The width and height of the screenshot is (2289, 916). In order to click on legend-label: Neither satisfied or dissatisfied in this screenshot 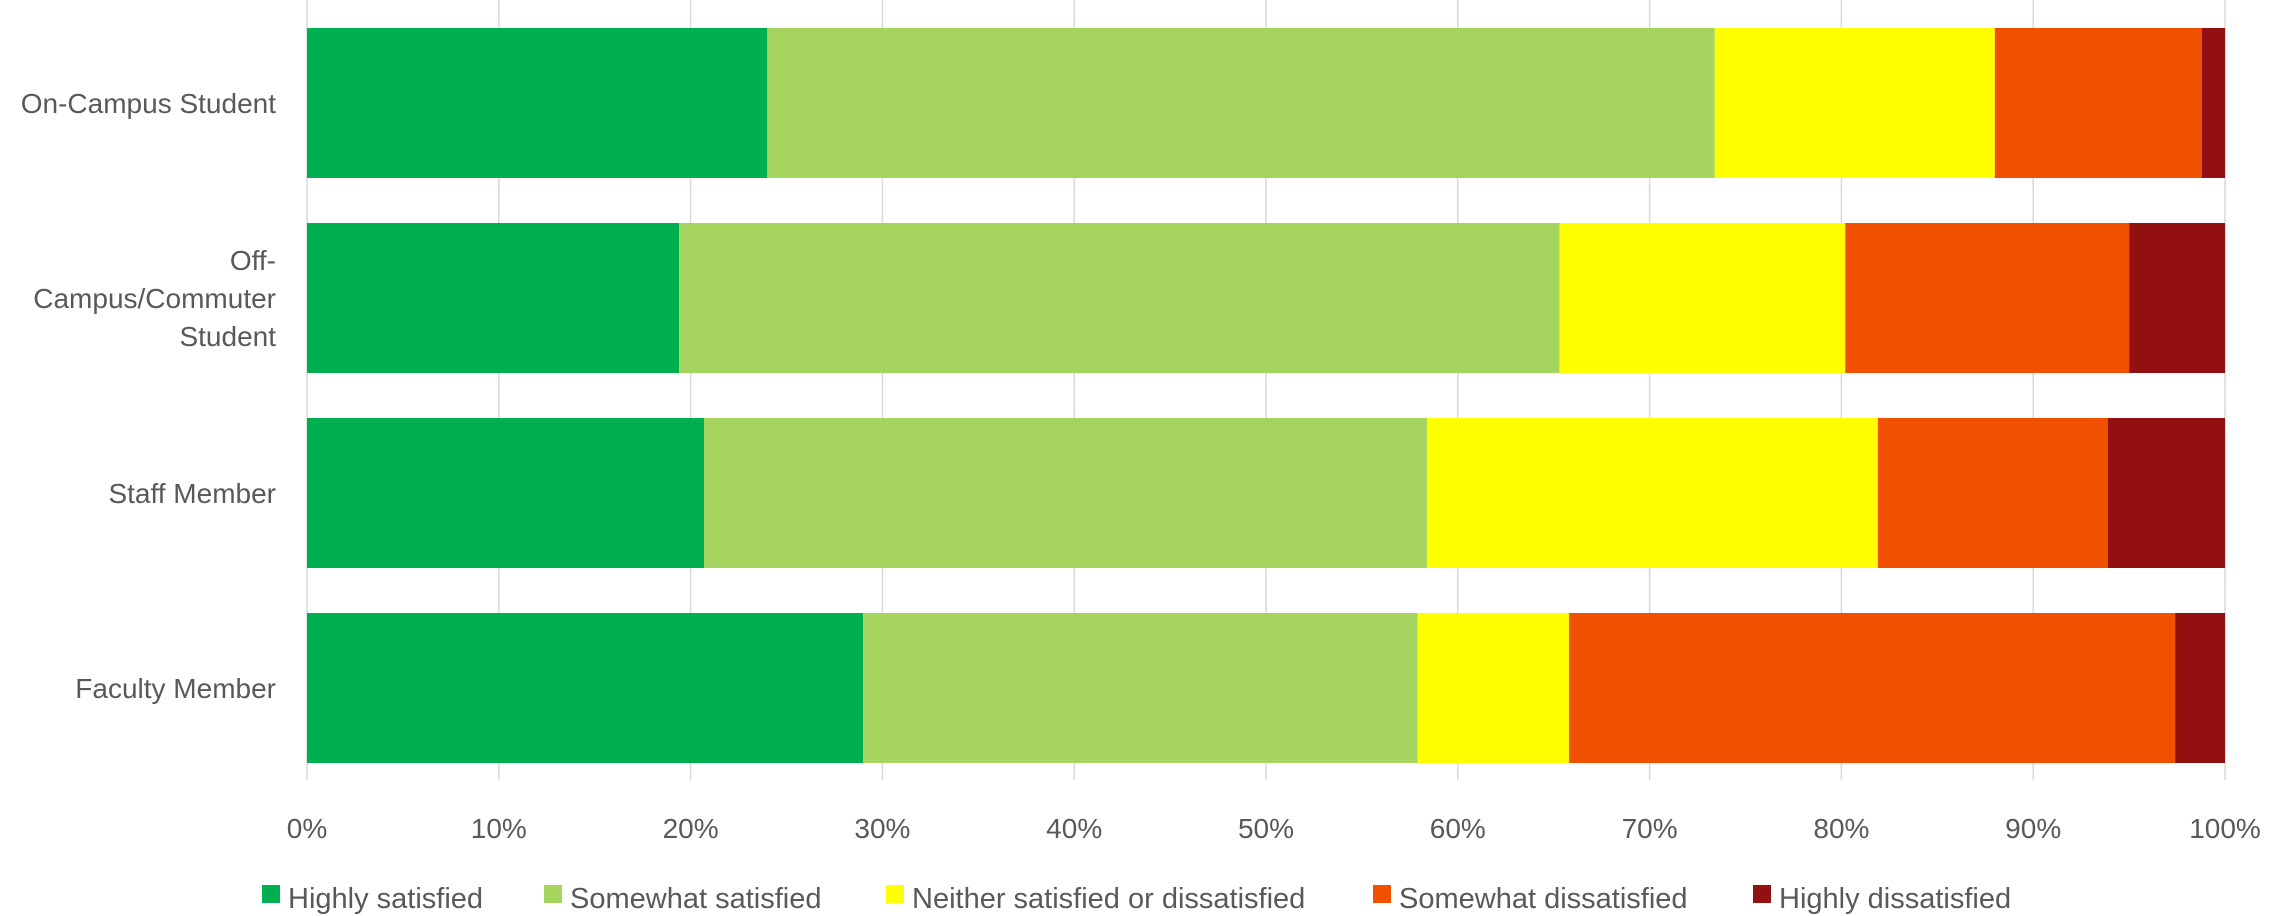, I will do `click(1108, 899)`.